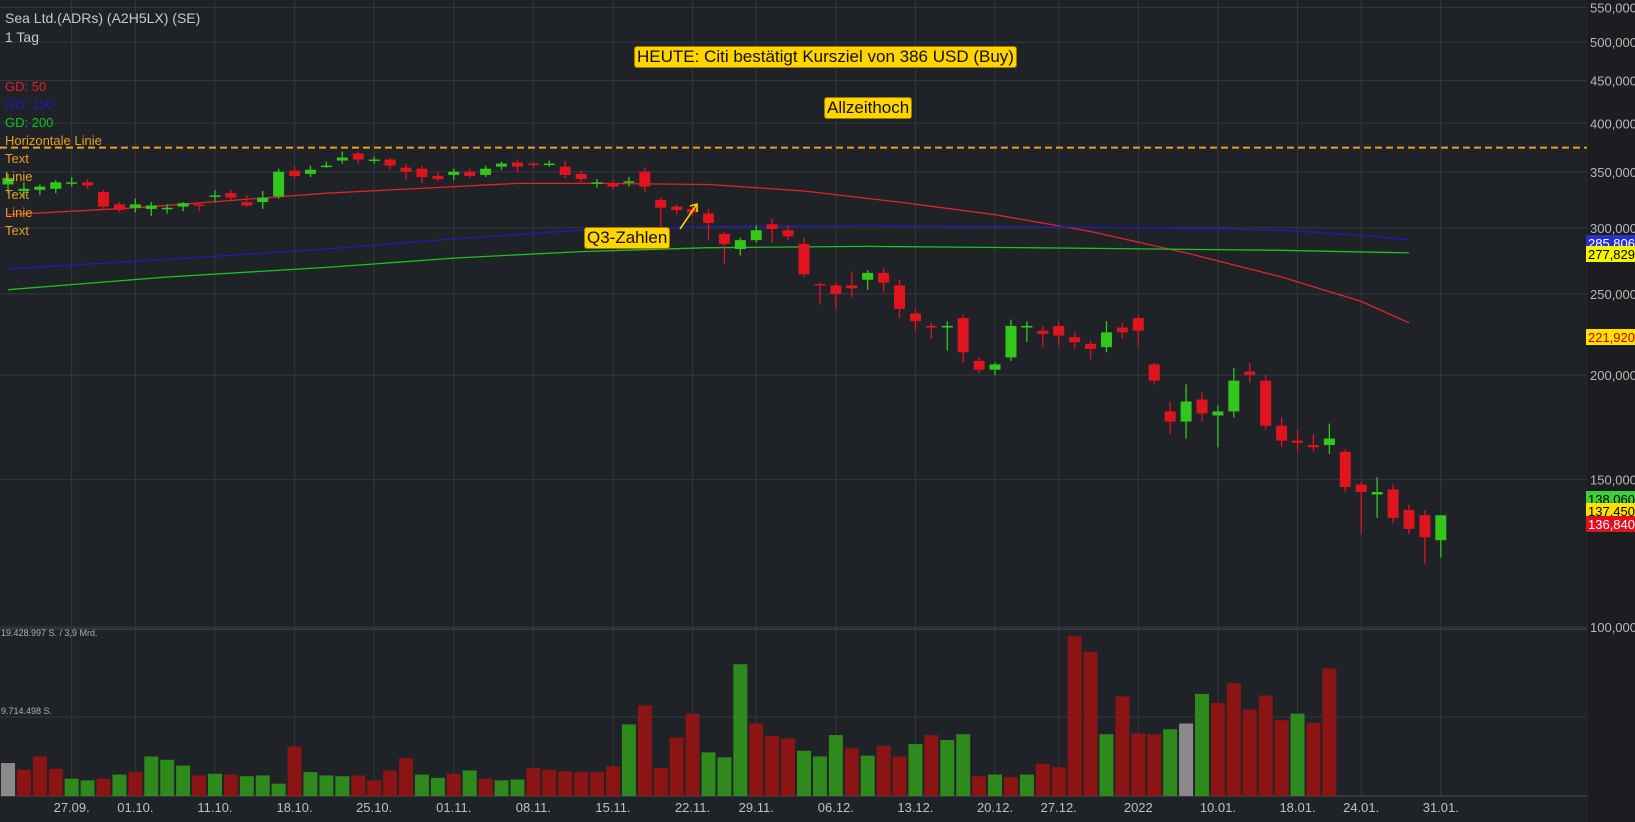 Image resolution: width=1635 pixels, height=822 pixels. What do you see at coordinates (868, 108) in the screenshot?
I see `annotation-box: Allzeithoch` at bounding box center [868, 108].